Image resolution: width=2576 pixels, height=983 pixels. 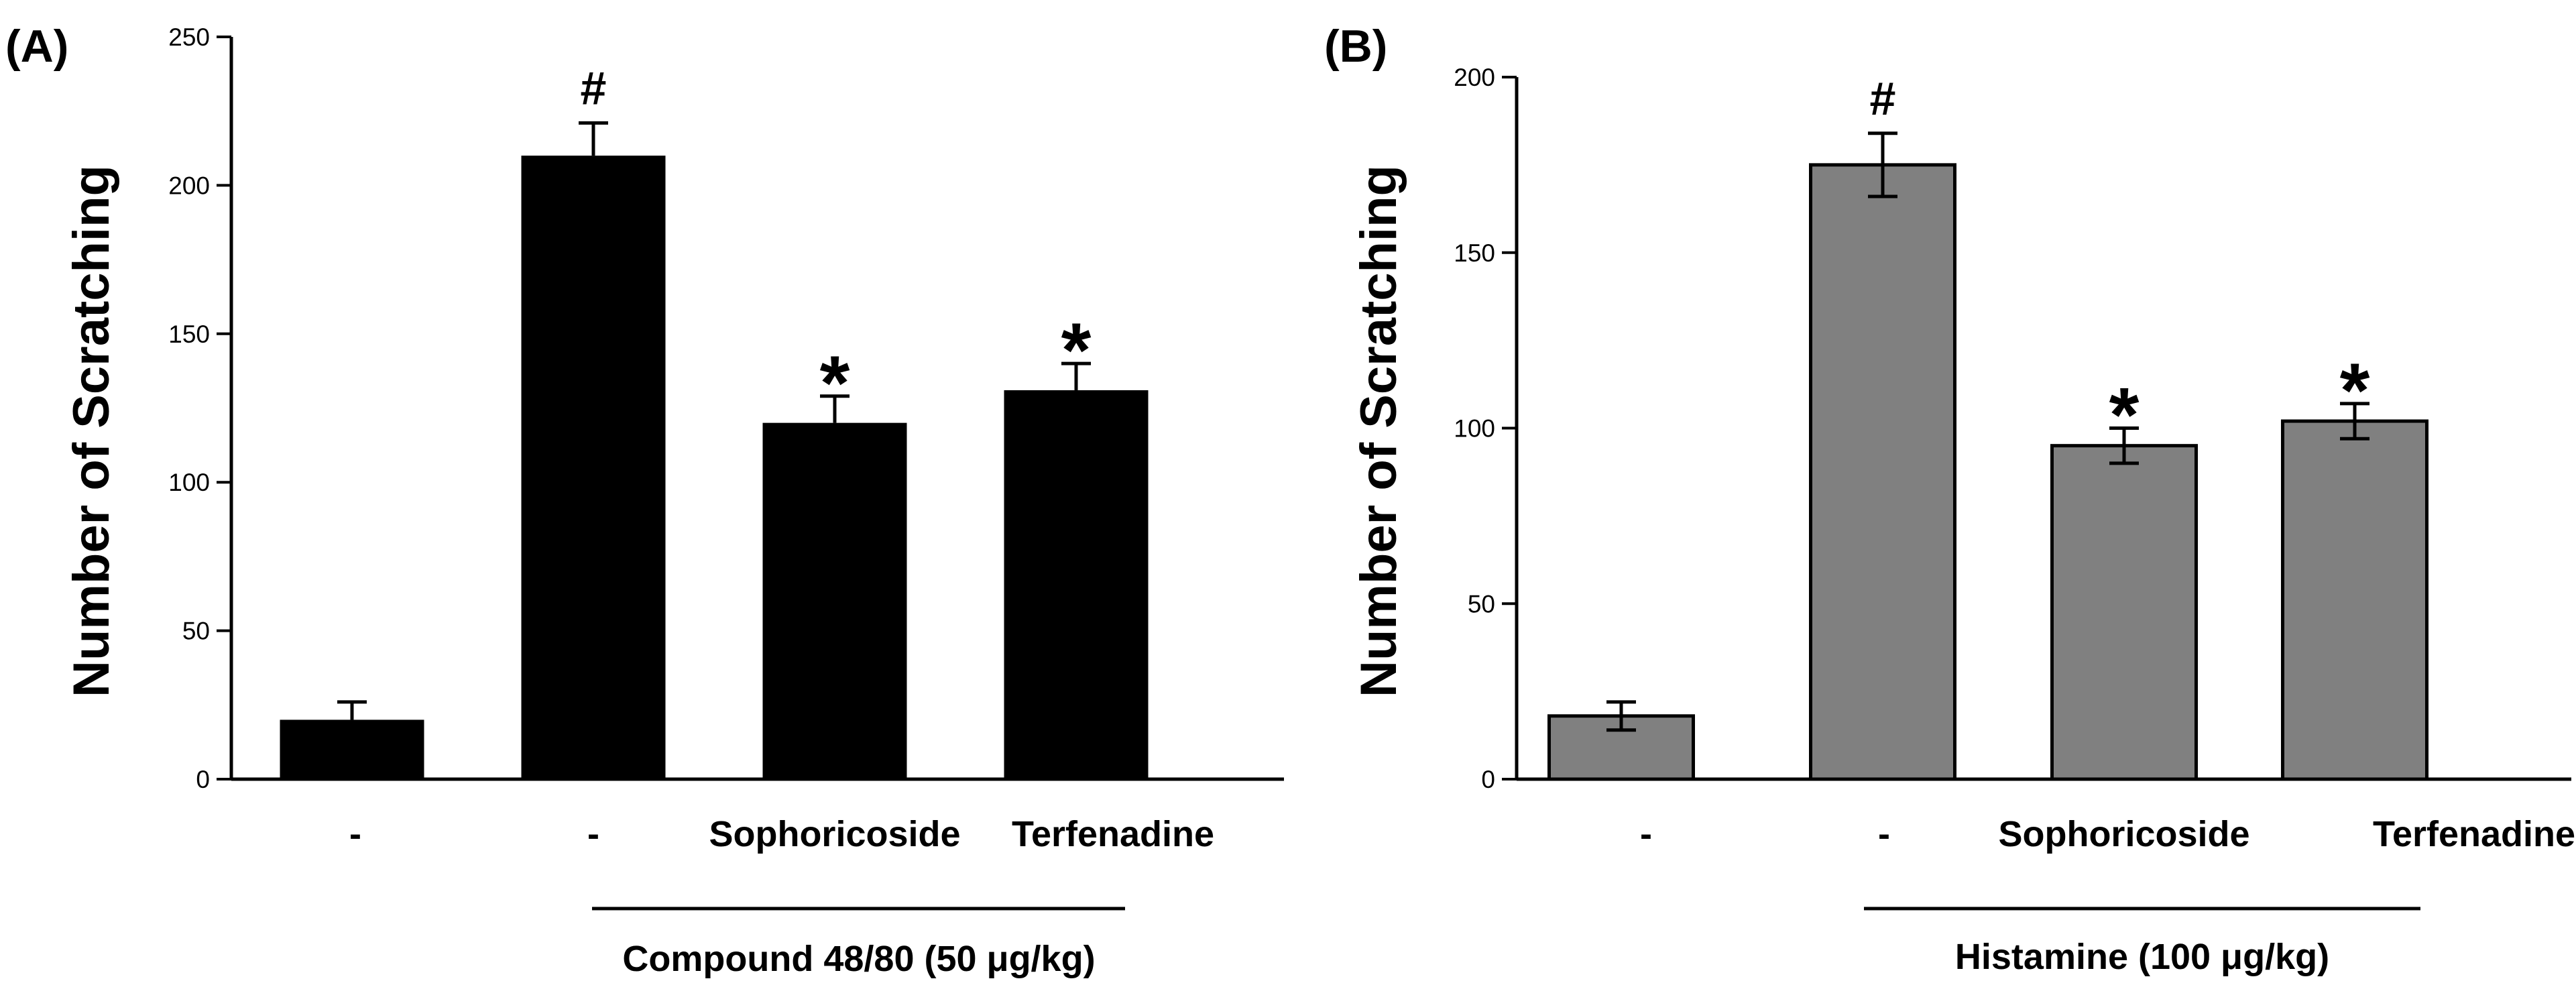 I want to click on panel-b-category-labels: - - Sophoricoside Terfenadine, so click(x=2107, y=834).